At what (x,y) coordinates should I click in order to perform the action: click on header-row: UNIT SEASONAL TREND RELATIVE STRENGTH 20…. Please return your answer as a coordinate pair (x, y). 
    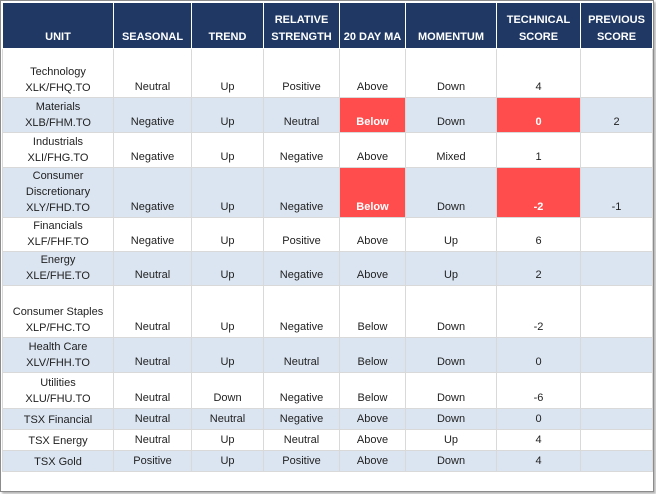
    Looking at the image, I should click on (327, 25).